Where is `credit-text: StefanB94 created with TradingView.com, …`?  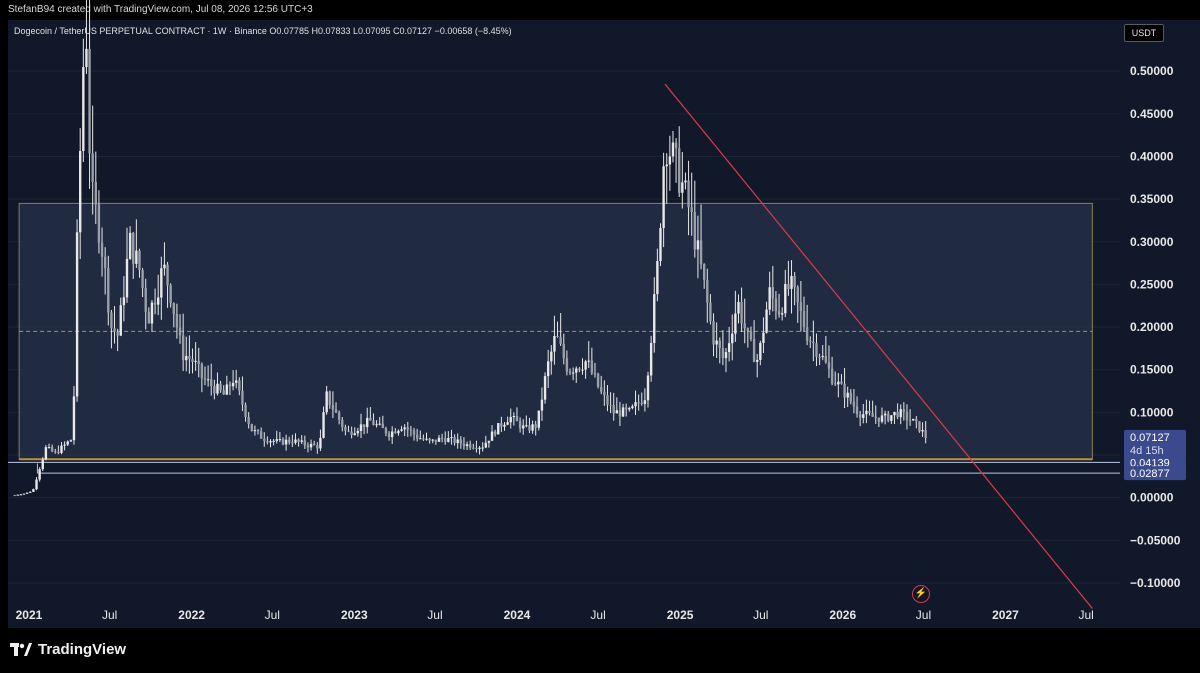 credit-text: StefanB94 created with TradingView.com, … is located at coordinates (160, 9).